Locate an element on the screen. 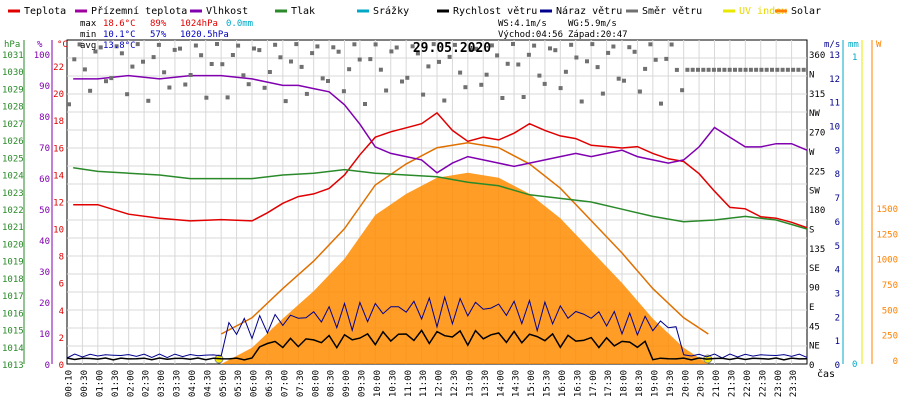 This screenshot has height=404, width=900. stats-label: avg is located at coordinates (88, 46).